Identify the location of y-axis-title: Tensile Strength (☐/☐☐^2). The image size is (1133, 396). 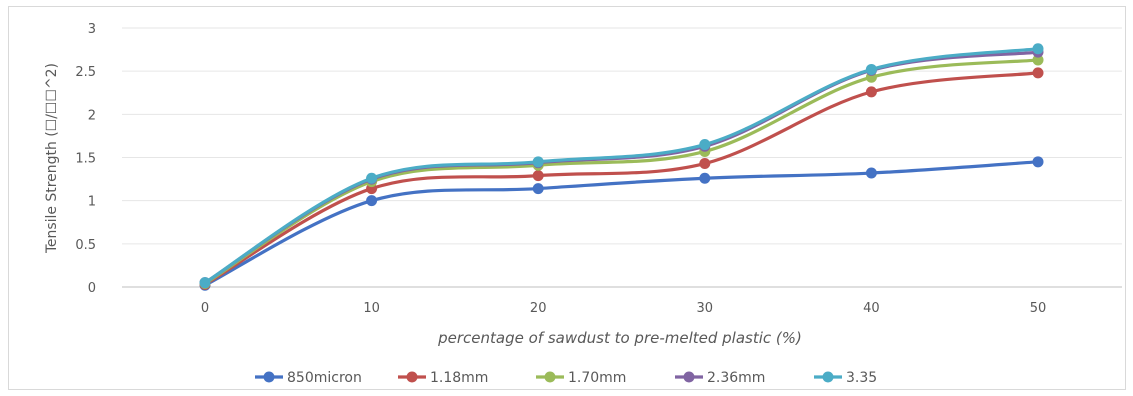
(52, 158).